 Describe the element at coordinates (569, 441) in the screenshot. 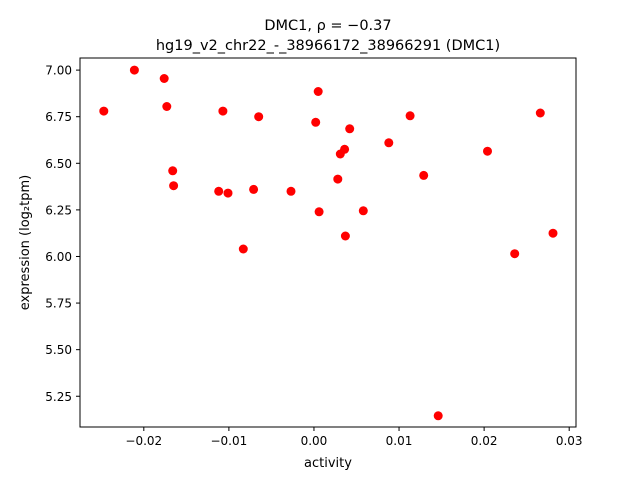

I see `x-tick-label: 0.03` at that location.